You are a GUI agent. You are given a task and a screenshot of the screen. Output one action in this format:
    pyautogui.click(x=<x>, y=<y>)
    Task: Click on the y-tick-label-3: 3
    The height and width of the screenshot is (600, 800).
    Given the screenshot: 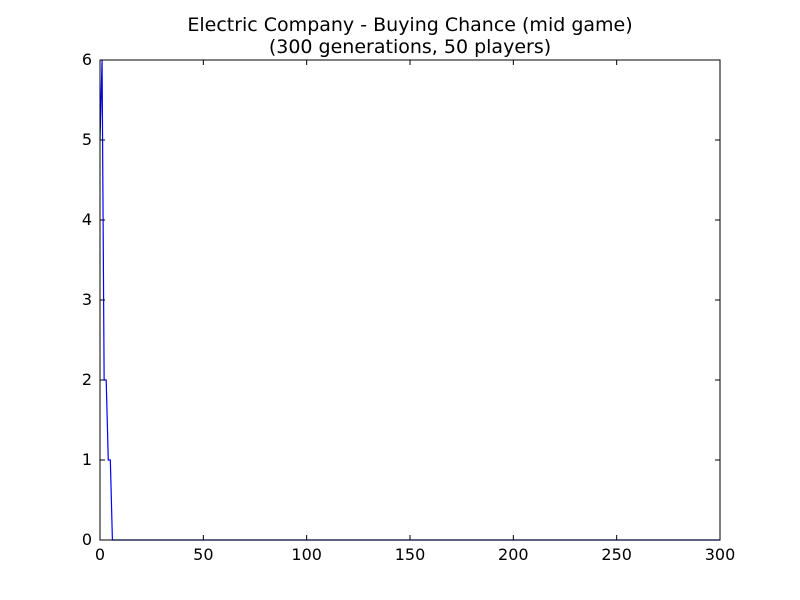 What is the action you would take?
    pyautogui.click(x=87, y=299)
    